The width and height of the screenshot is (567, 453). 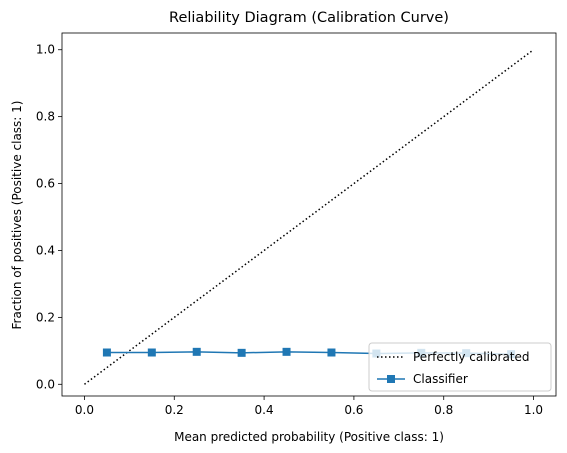 I want to click on x-tick-label: 0.6, so click(x=353, y=410).